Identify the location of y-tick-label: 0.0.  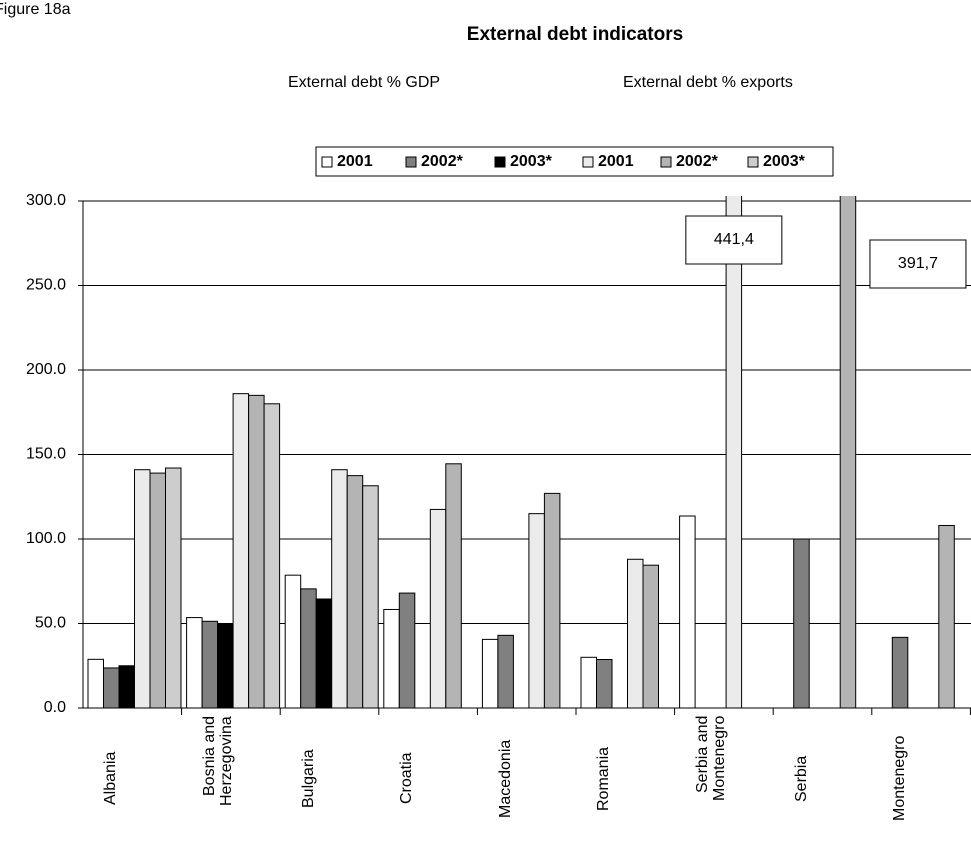
(55, 707).